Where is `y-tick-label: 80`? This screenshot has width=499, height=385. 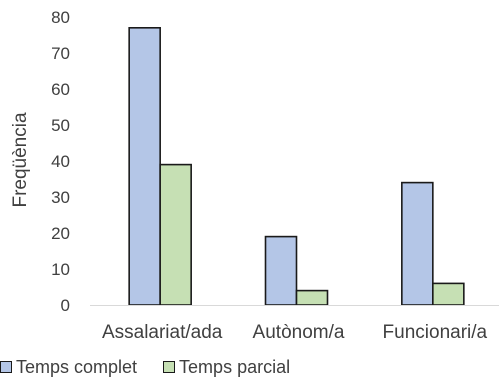 y-tick-label: 80 is located at coordinates (60, 17).